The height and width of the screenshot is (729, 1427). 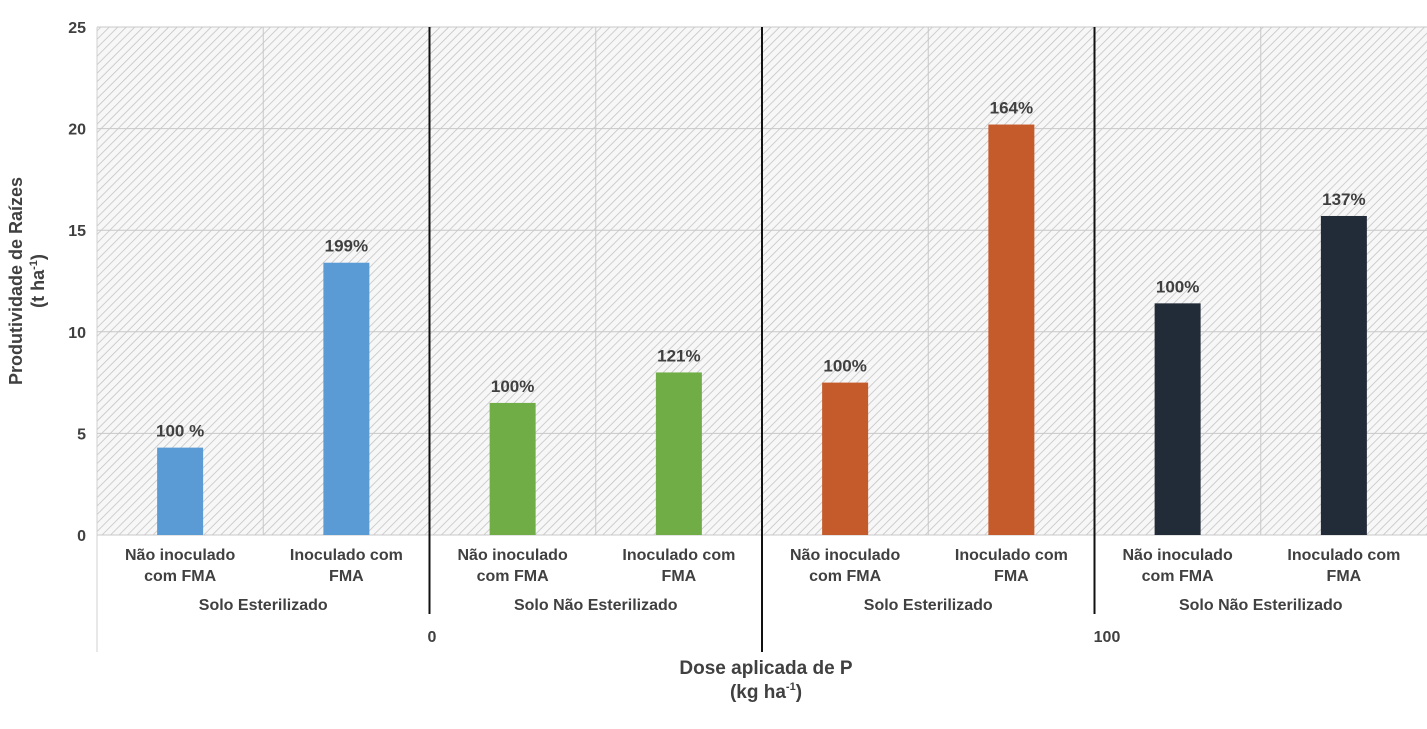 What do you see at coordinates (77, 130) in the screenshot?
I see `y-tick-label: 20` at bounding box center [77, 130].